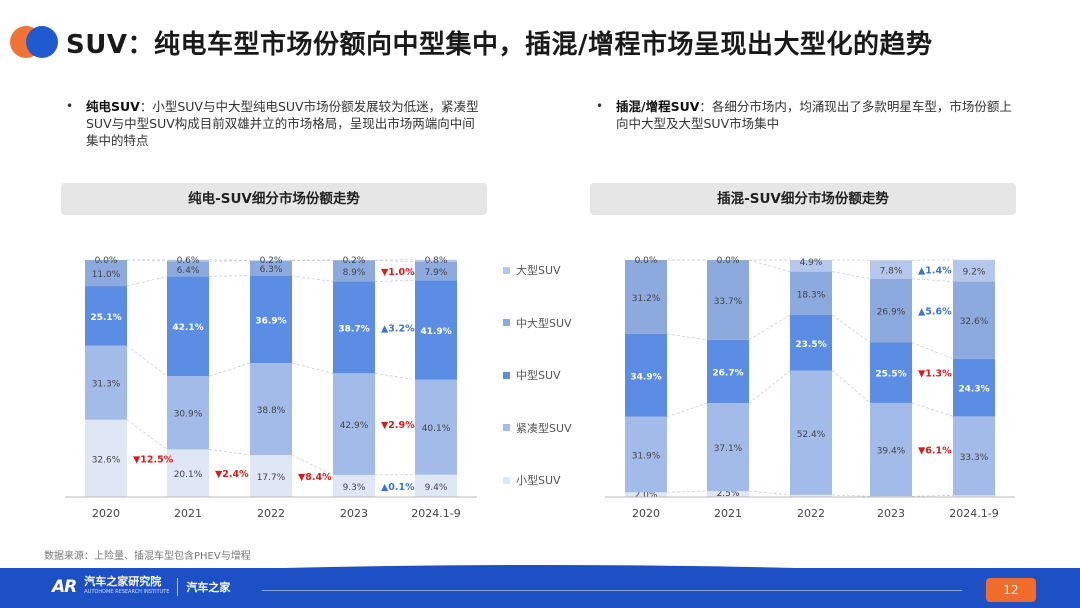  I want to click on data-label: 25.5%, so click(890, 375).